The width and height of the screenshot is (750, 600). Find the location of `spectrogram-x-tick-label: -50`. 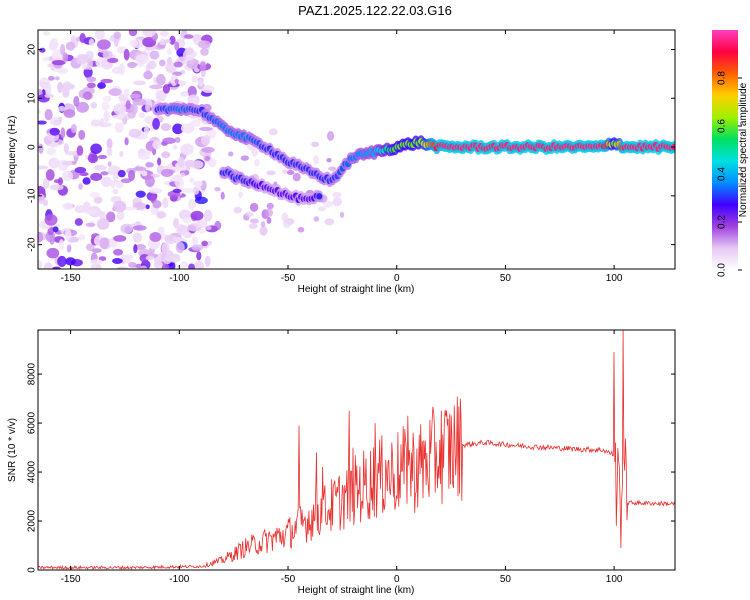

spectrogram-x-tick-label: -50 is located at coordinates (288, 278).